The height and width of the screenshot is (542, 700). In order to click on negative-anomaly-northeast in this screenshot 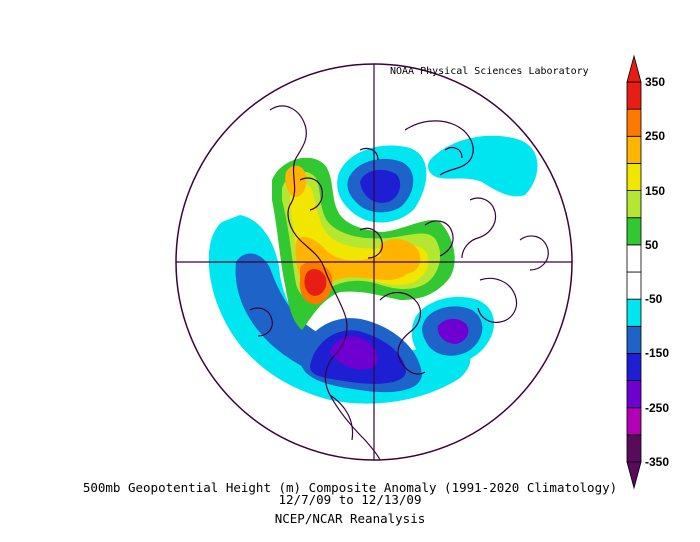, I will do `click(483, 166)`.